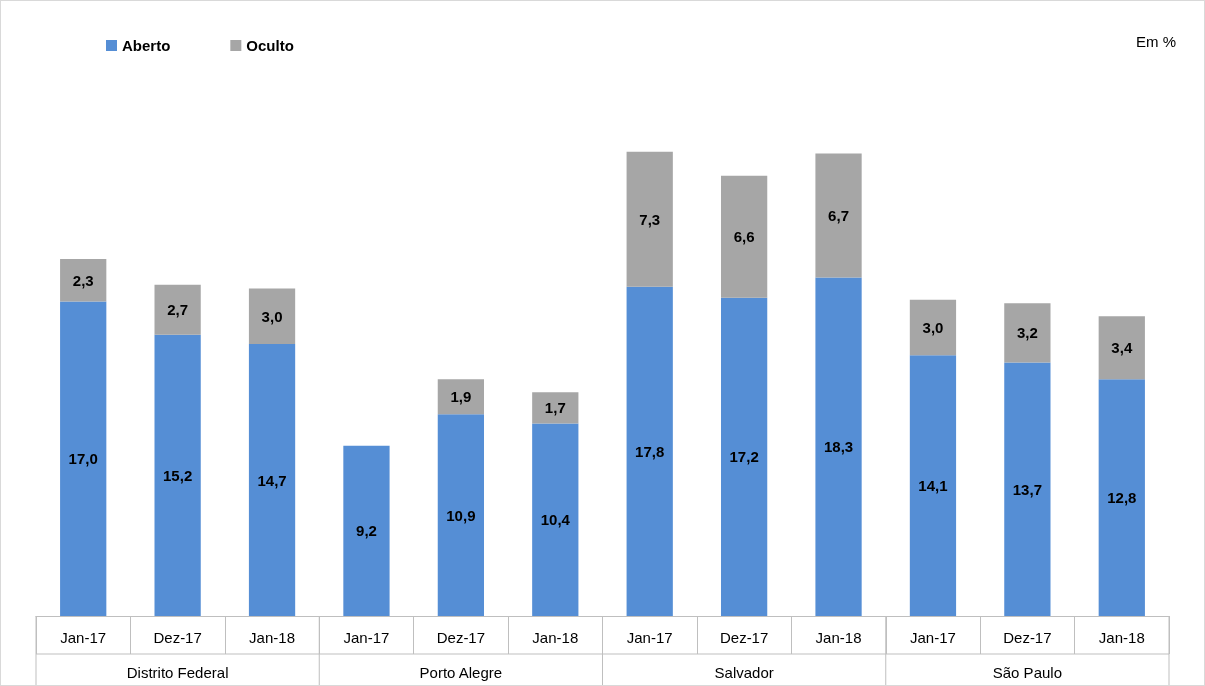 The width and height of the screenshot is (1205, 686). I want to click on data-label: 12,8, so click(1122, 498).